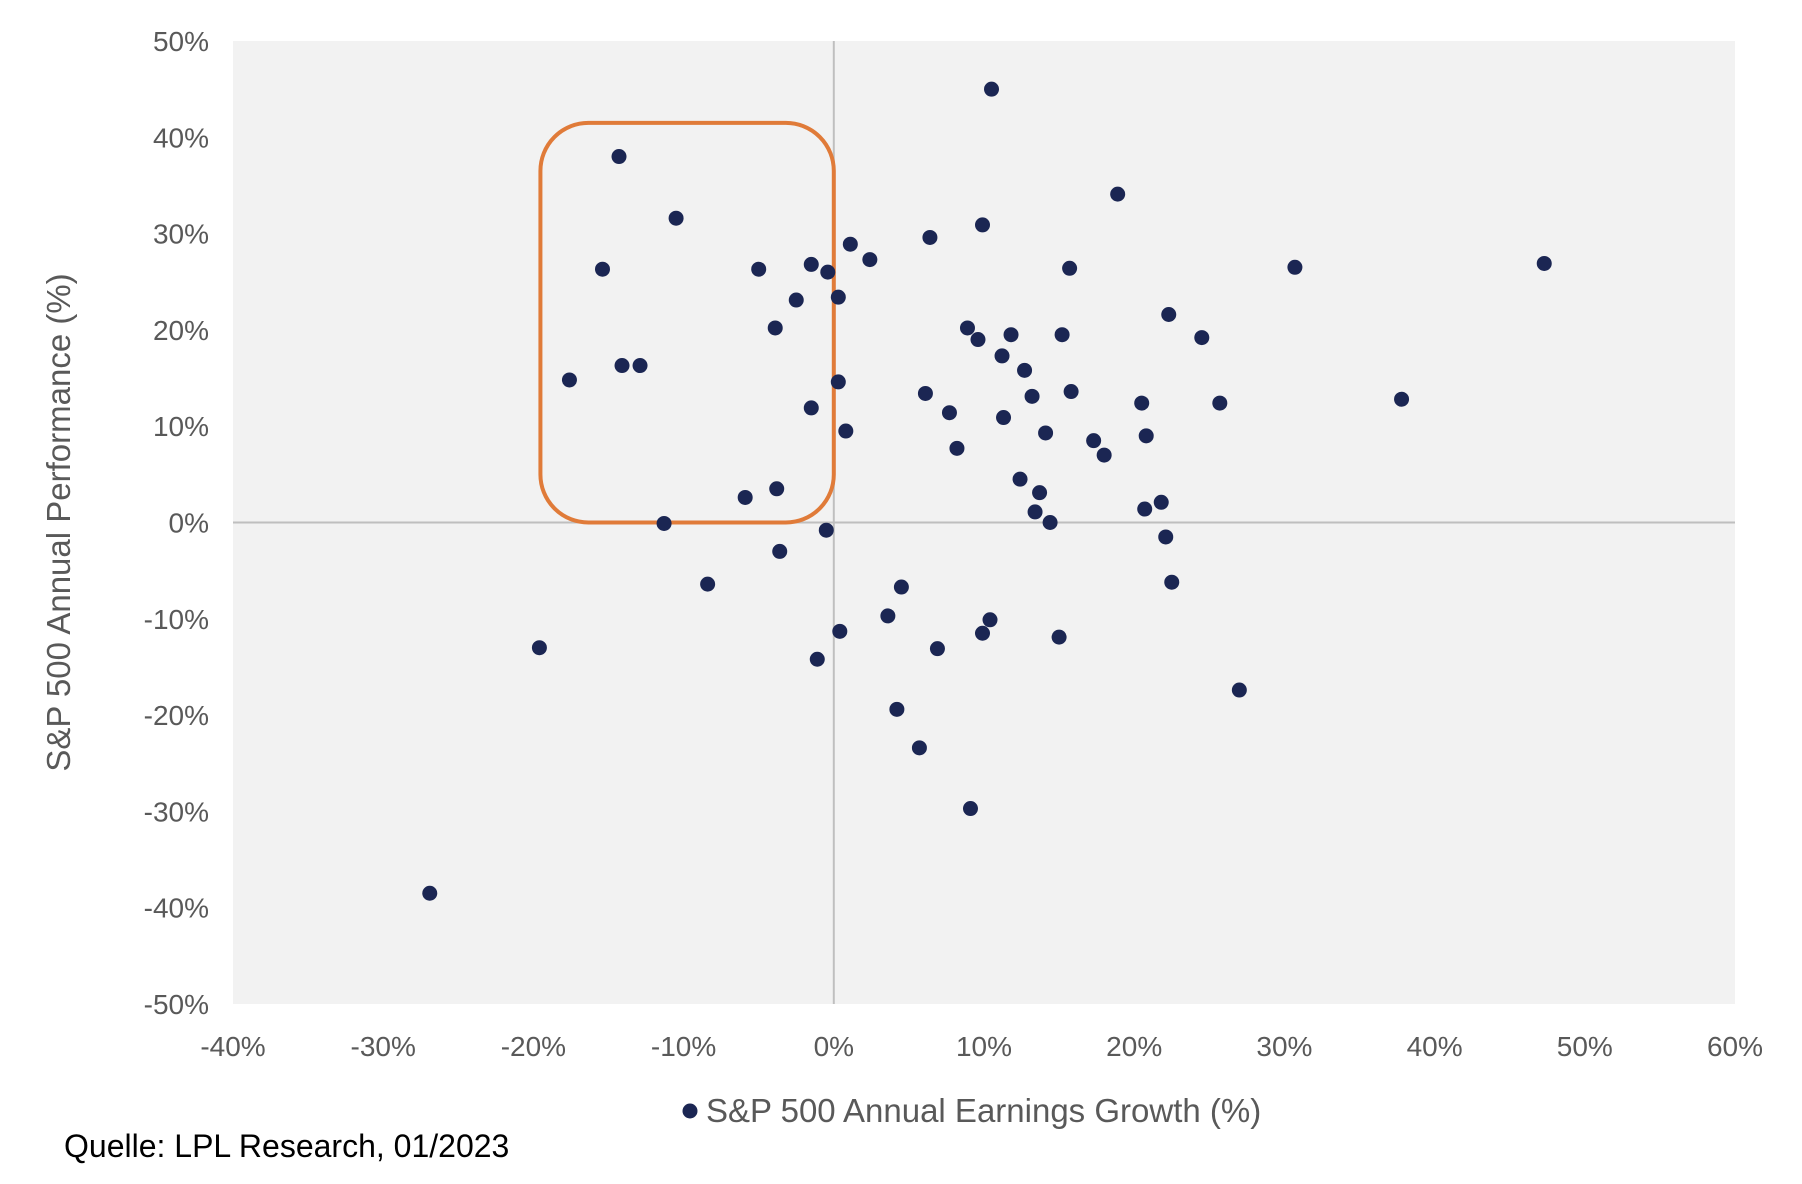 Image resolution: width=1802 pixels, height=1184 pixels. What do you see at coordinates (232, 1046) in the screenshot?
I see `x-tick-label: -40%` at bounding box center [232, 1046].